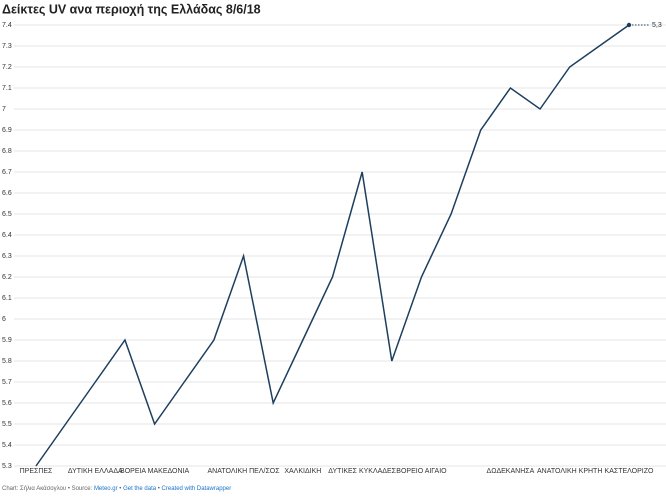  What do you see at coordinates (7, 277) in the screenshot?
I see `y-tick-label: 6.2` at bounding box center [7, 277].